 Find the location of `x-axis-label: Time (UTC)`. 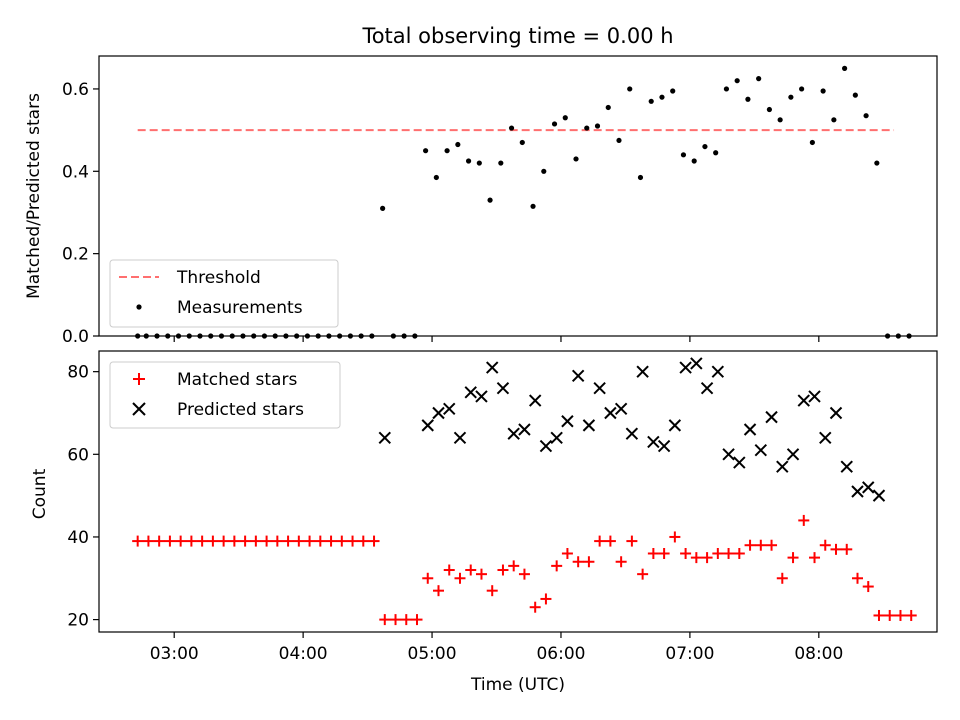

x-axis-label: Time (UTC) is located at coordinates (517, 685).